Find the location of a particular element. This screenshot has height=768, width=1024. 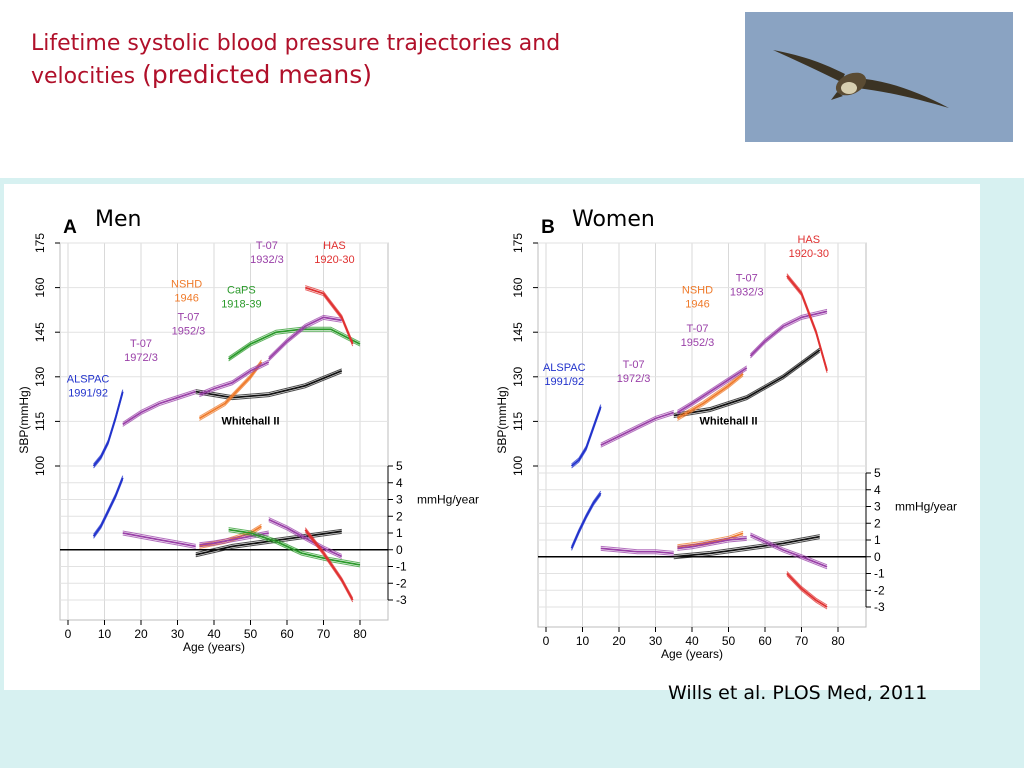

title-line-2-emphasis: (predicted means) is located at coordinates (257, 74).